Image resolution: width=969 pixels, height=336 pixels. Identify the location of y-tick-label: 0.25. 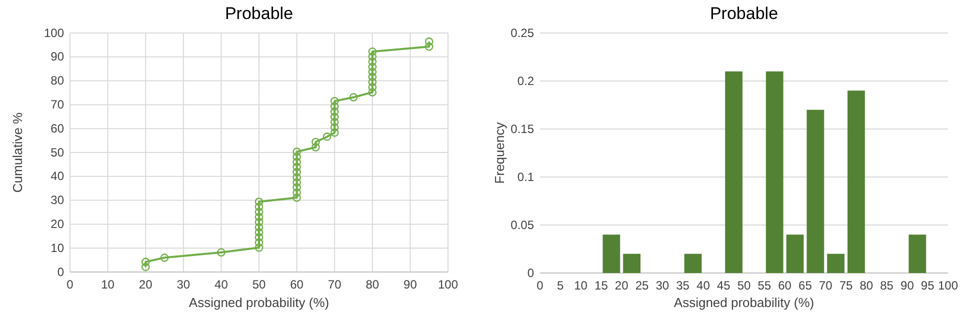
(522, 33).